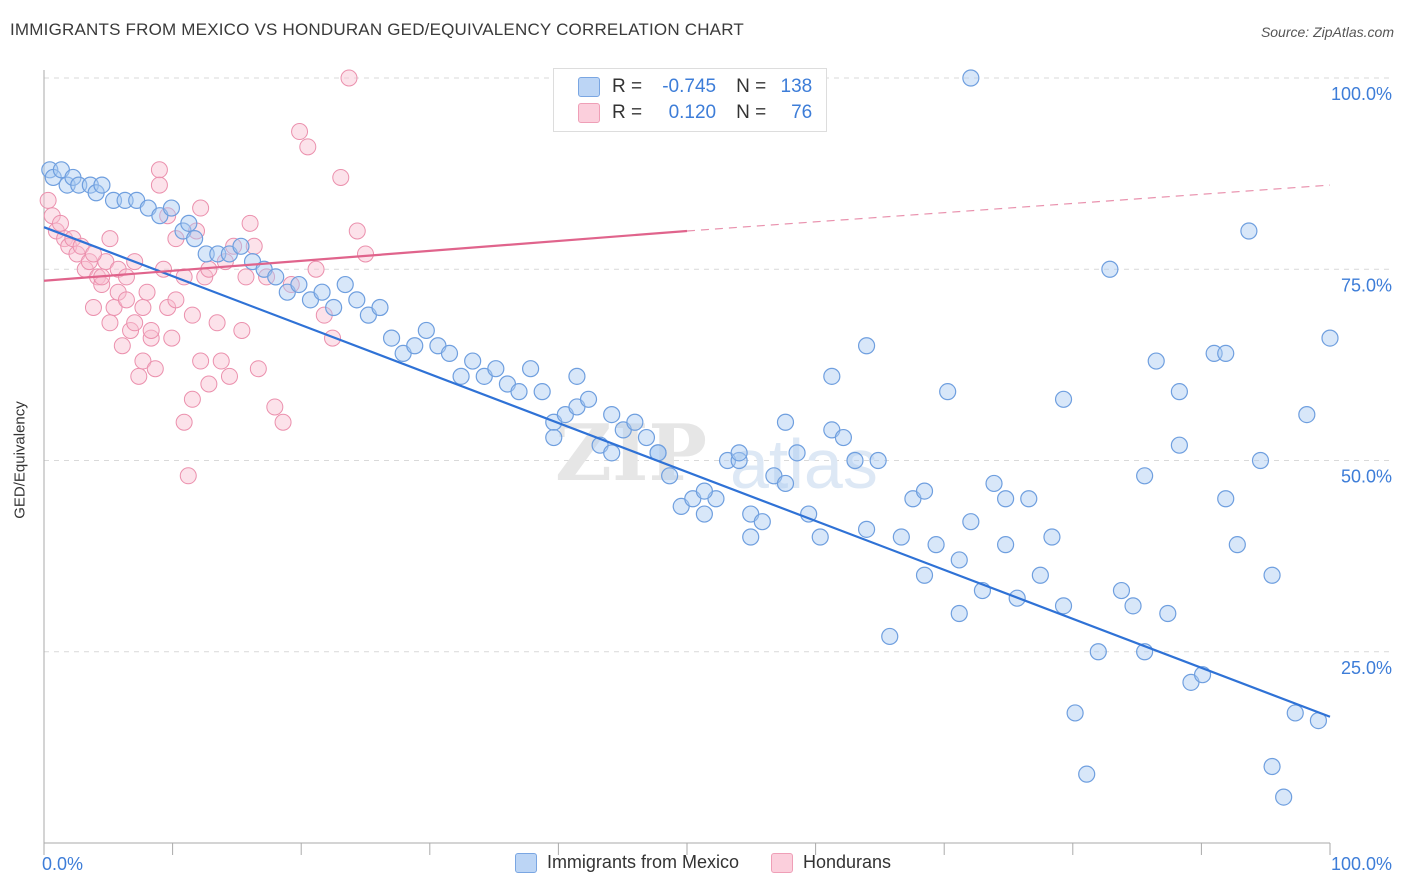 Image resolution: width=1406 pixels, height=892 pixels. I want to click on series-label-mexico: Immigrants from Mexico, so click(642, 862).